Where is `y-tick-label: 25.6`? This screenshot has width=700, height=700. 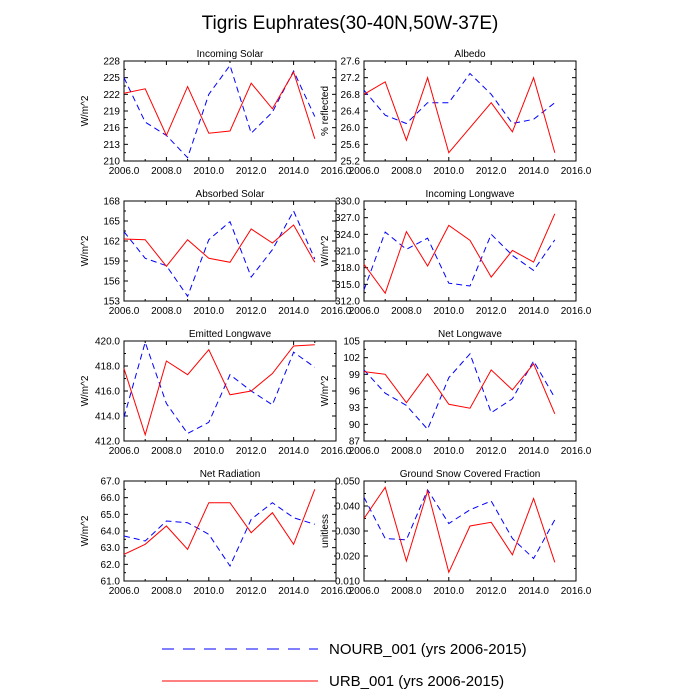
y-tick-label: 25.6 is located at coordinates (351, 145).